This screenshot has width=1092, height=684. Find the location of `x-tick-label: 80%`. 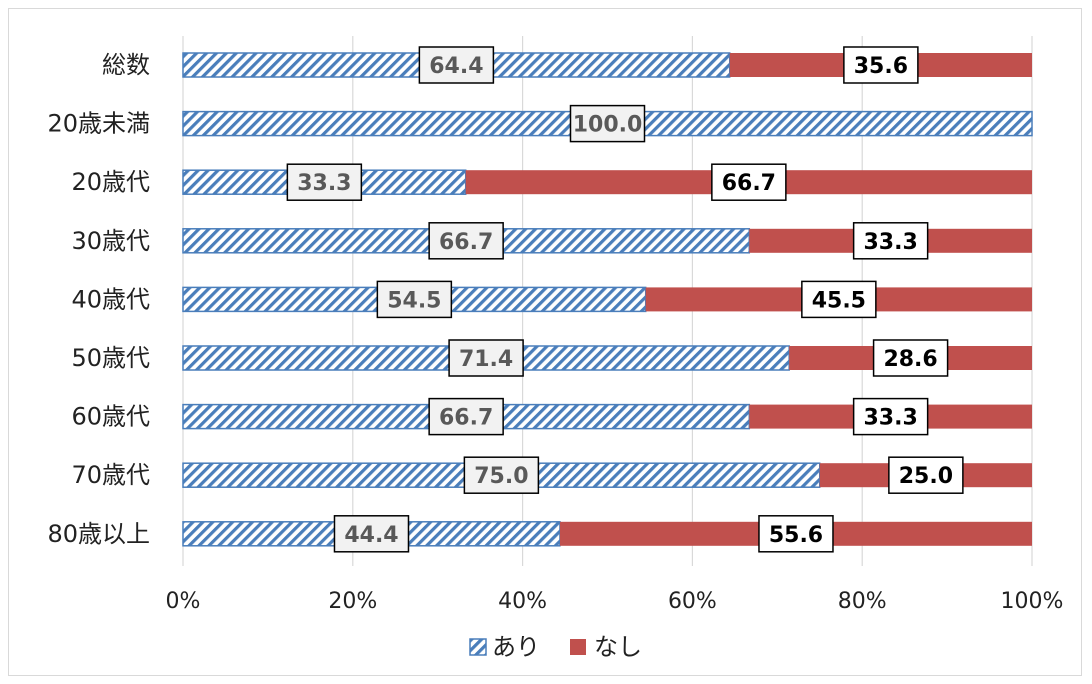

x-tick-label: 80% is located at coordinates (862, 601).